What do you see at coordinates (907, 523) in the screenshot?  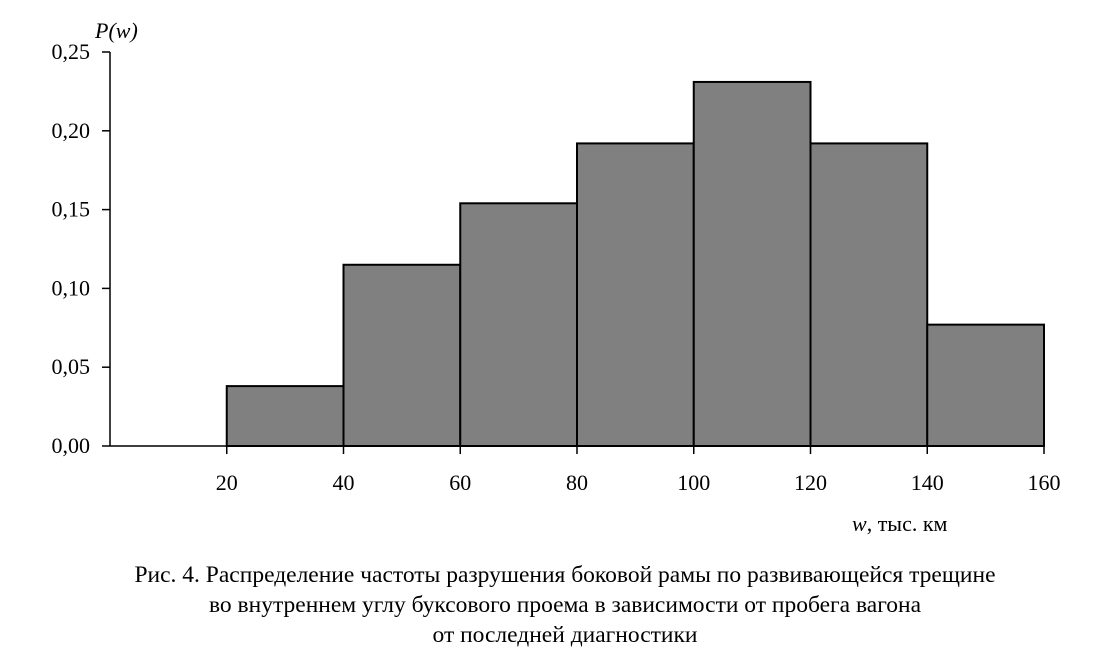 I see `x-axis-unit: , тыс. км` at bounding box center [907, 523].